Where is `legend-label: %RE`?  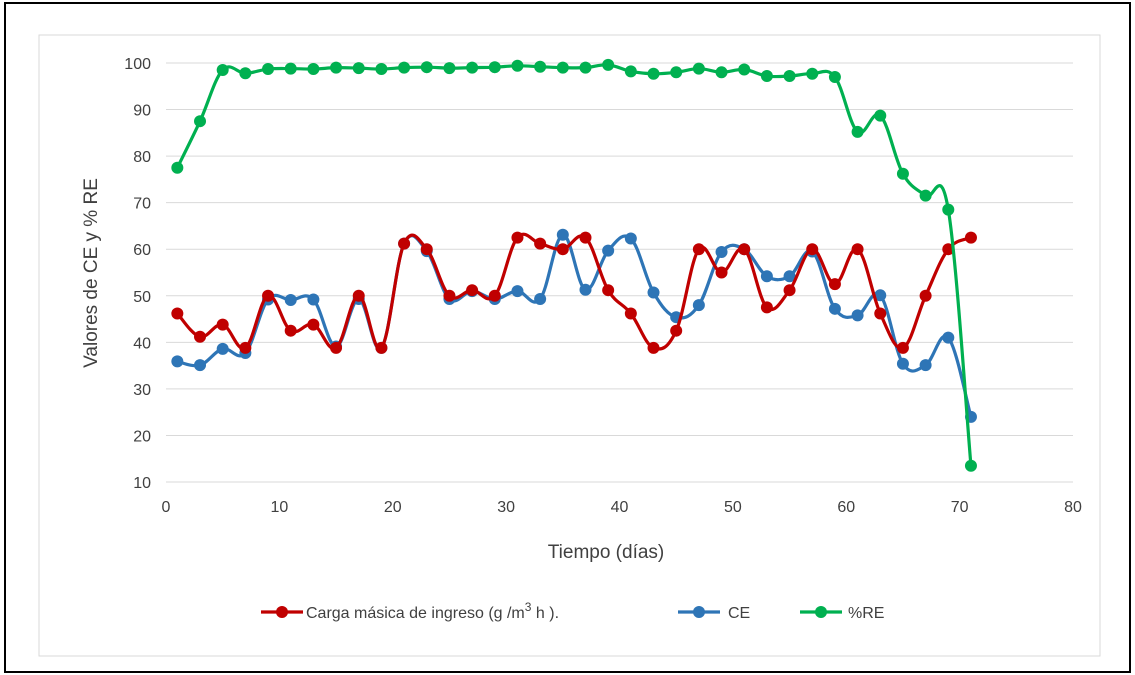
legend-label: %RE is located at coordinates (866, 613).